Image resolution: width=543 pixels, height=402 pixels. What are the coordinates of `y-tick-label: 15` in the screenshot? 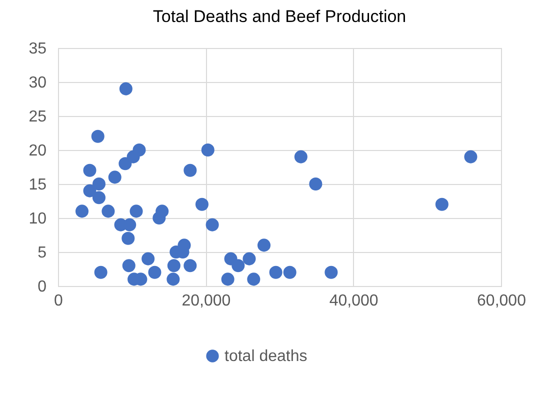 It's located at (37, 185).